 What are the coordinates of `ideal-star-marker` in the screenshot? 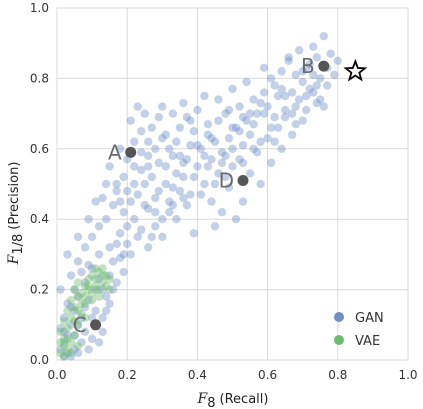 It's located at (355, 70).